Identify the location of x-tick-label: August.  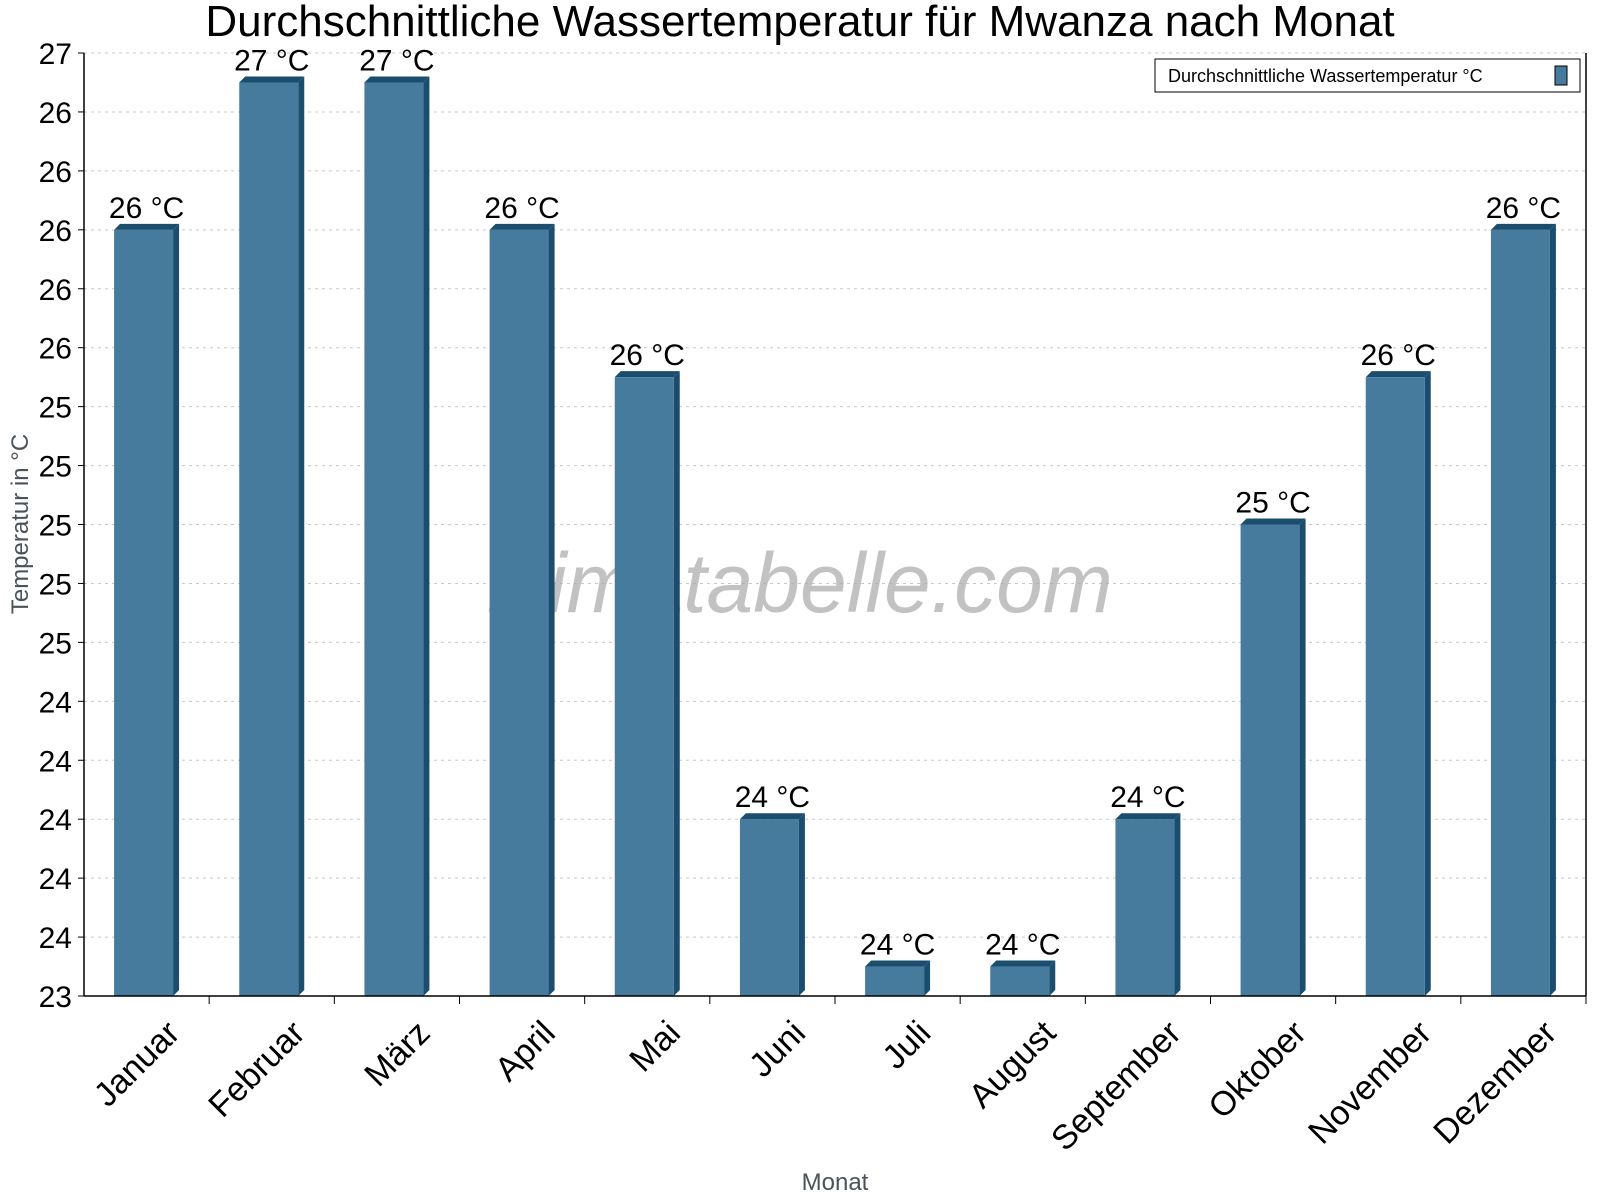
(1013, 1064).